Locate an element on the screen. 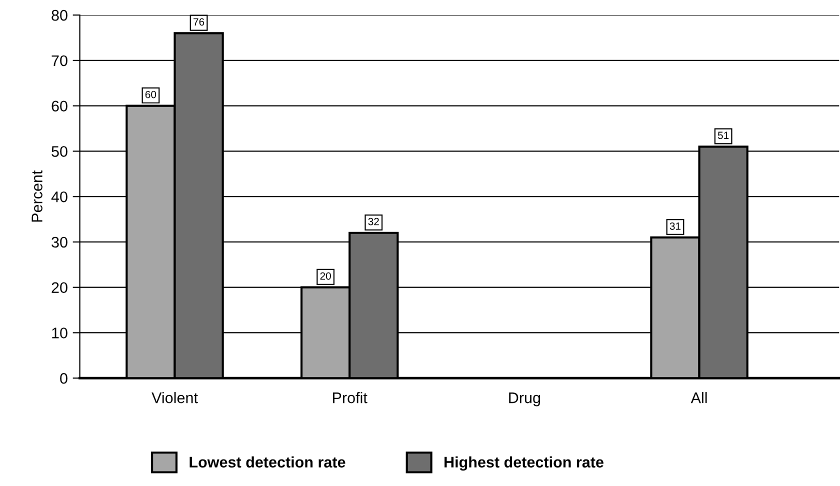 This screenshot has width=840, height=486. x-tick-label: Drug is located at coordinates (524, 399).